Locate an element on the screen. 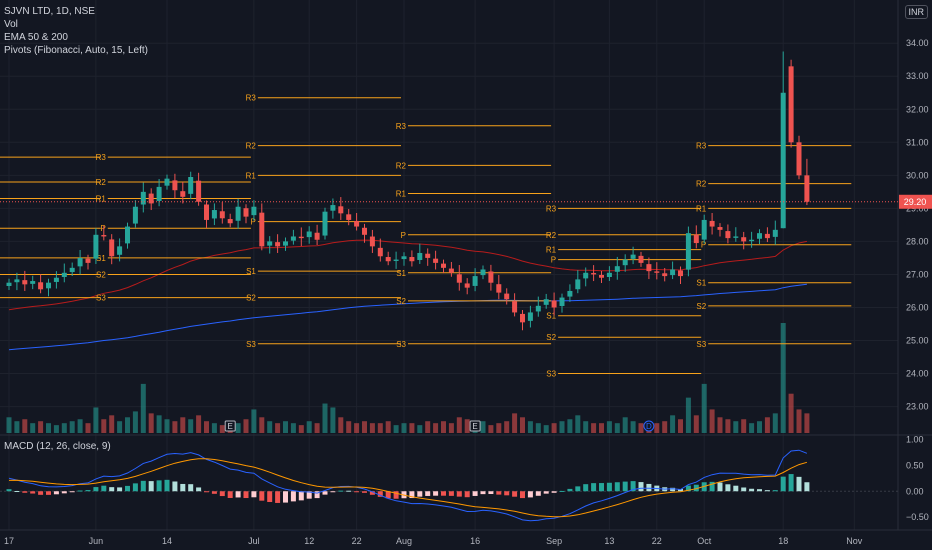 The height and width of the screenshot is (550, 932). time-axis-label: 14 is located at coordinates (167, 541).